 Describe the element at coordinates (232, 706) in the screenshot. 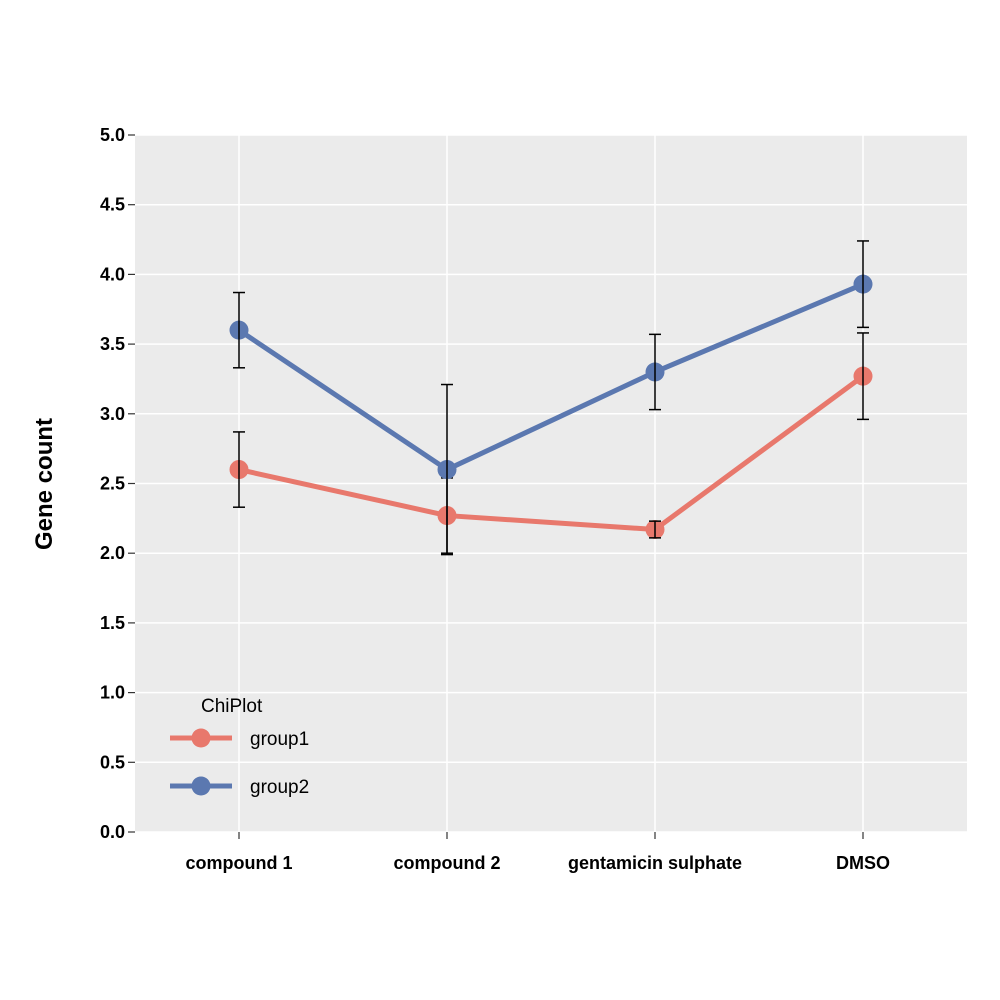

I see `legend-title: ChiPlot` at that location.